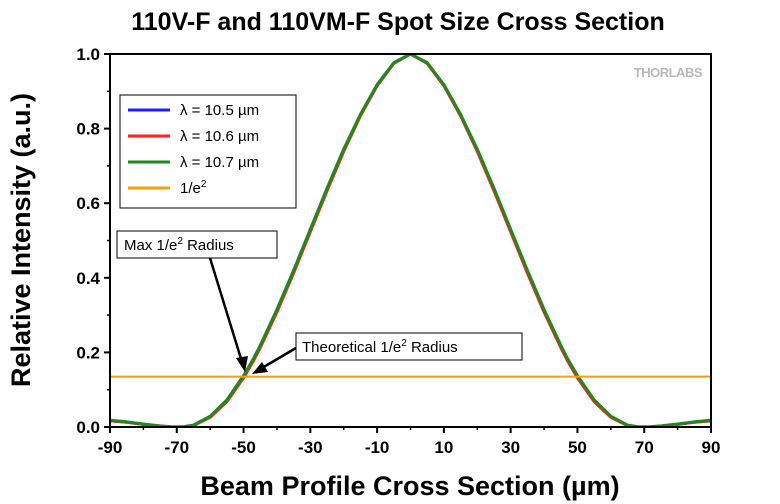 This screenshot has width=780, height=504. What do you see at coordinates (197, 301) in the screenshot?
I see `annotation-max-radius: Max 1/e2 Radius` at bounding box center [197, 301].